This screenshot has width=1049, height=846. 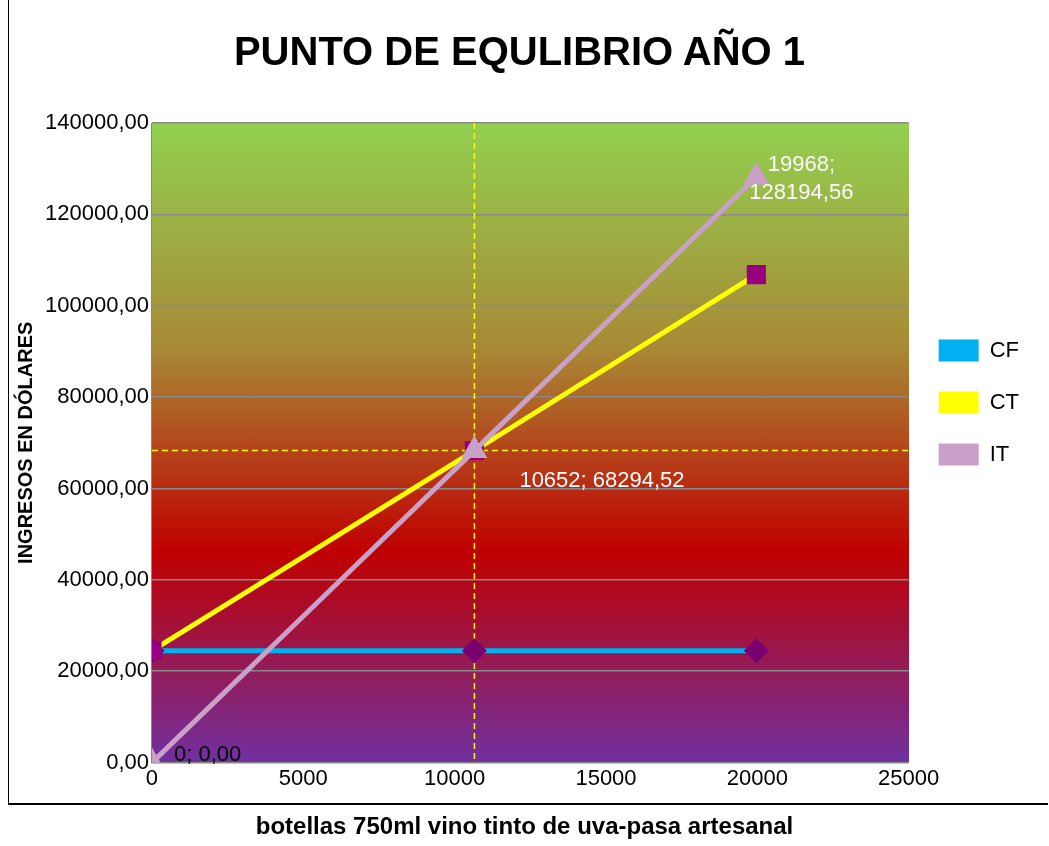 I want to click on x-tick-label: 20000, so click(x=757, y=777).